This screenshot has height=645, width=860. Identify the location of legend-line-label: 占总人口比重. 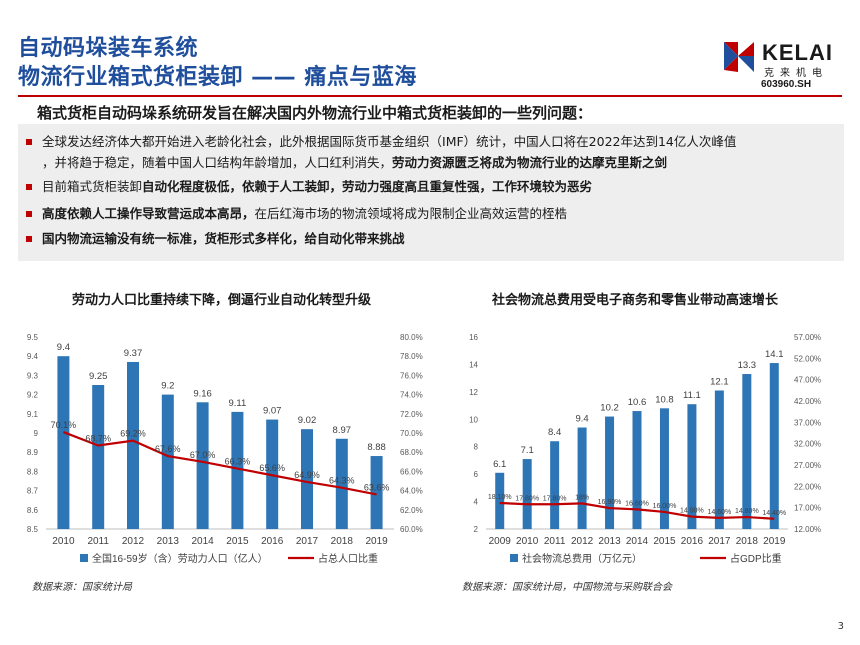
(348, 558).